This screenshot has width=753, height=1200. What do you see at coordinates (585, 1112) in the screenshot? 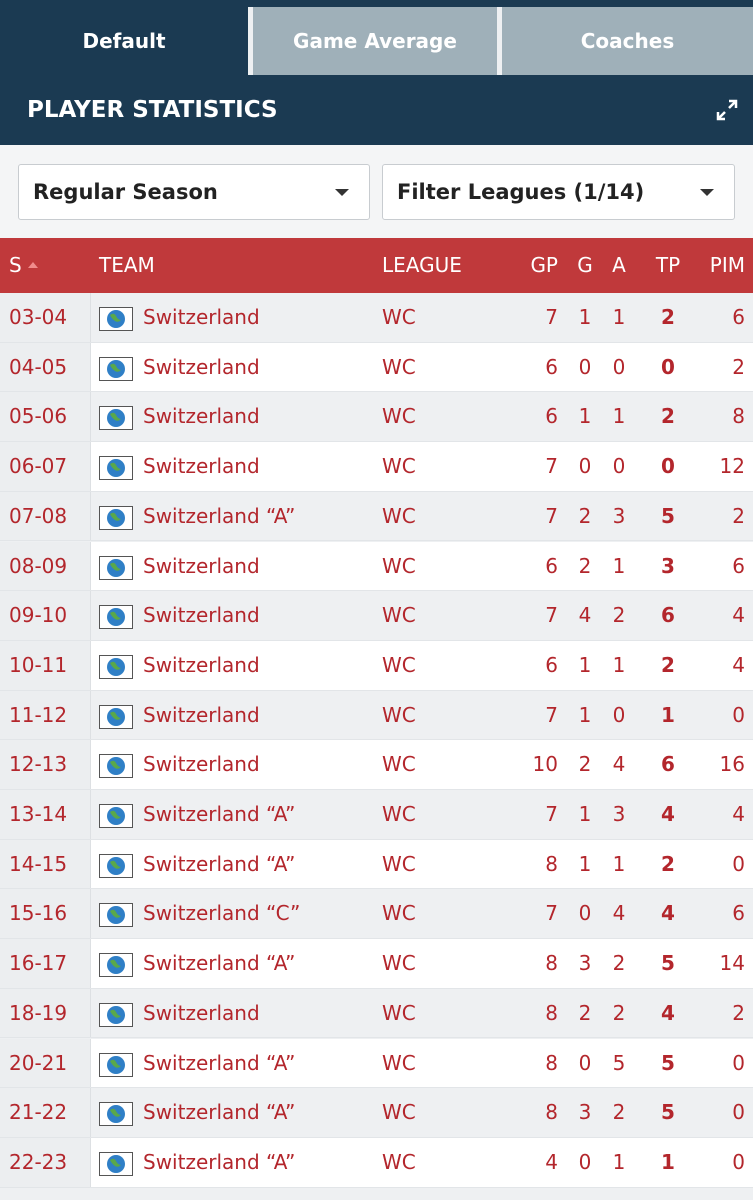
I see `table-cell: 3` at bounding box center [585, 1112].